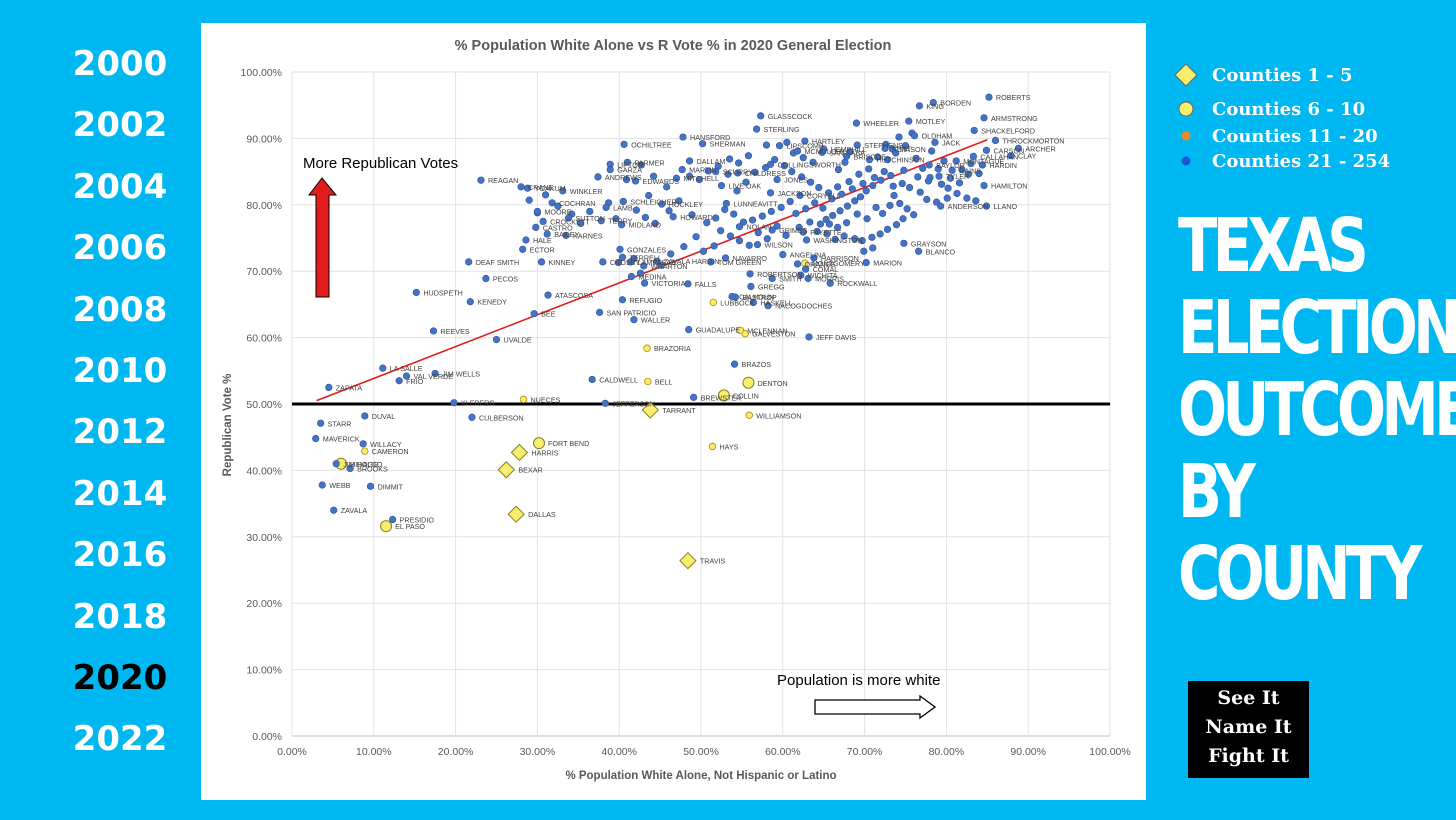 The image size is (1456, 820). Describe the element at coordinates (718, 330) in the screenshot. I see `point-label: GUADALUPE` at that location.